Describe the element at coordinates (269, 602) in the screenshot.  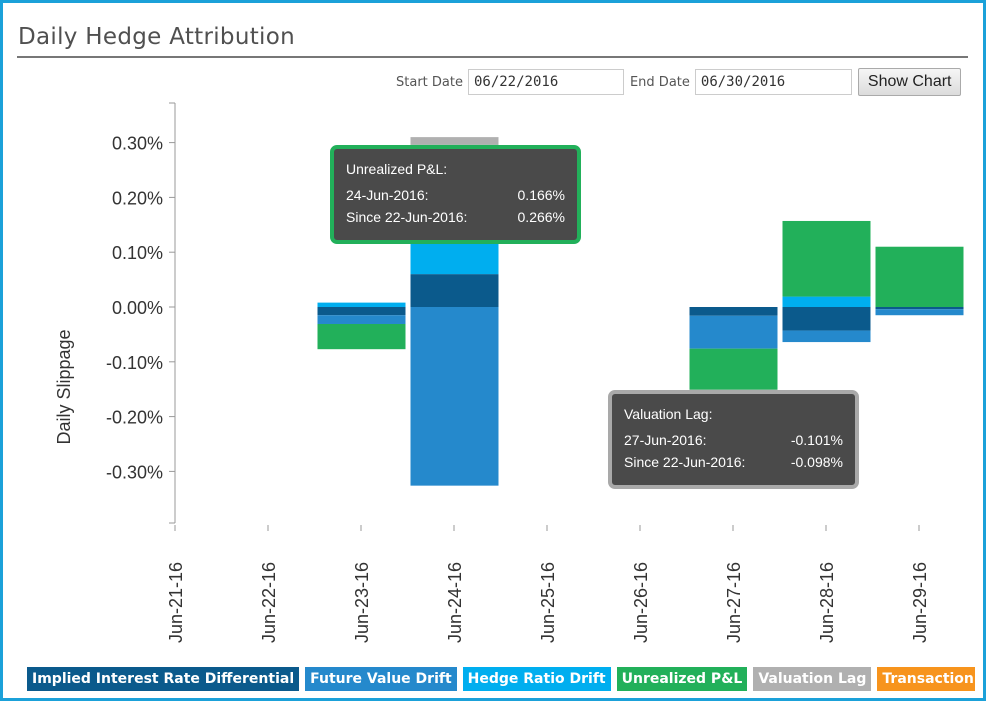
I see `x-tick-label: Jun-22-16` at that location.